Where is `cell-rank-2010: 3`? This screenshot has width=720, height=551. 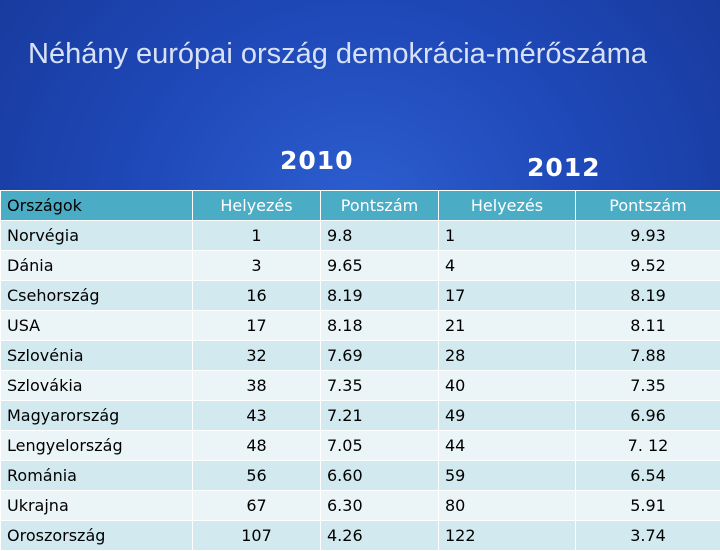
cell-rank-2010: 3 is located at coordinates (257, 266).